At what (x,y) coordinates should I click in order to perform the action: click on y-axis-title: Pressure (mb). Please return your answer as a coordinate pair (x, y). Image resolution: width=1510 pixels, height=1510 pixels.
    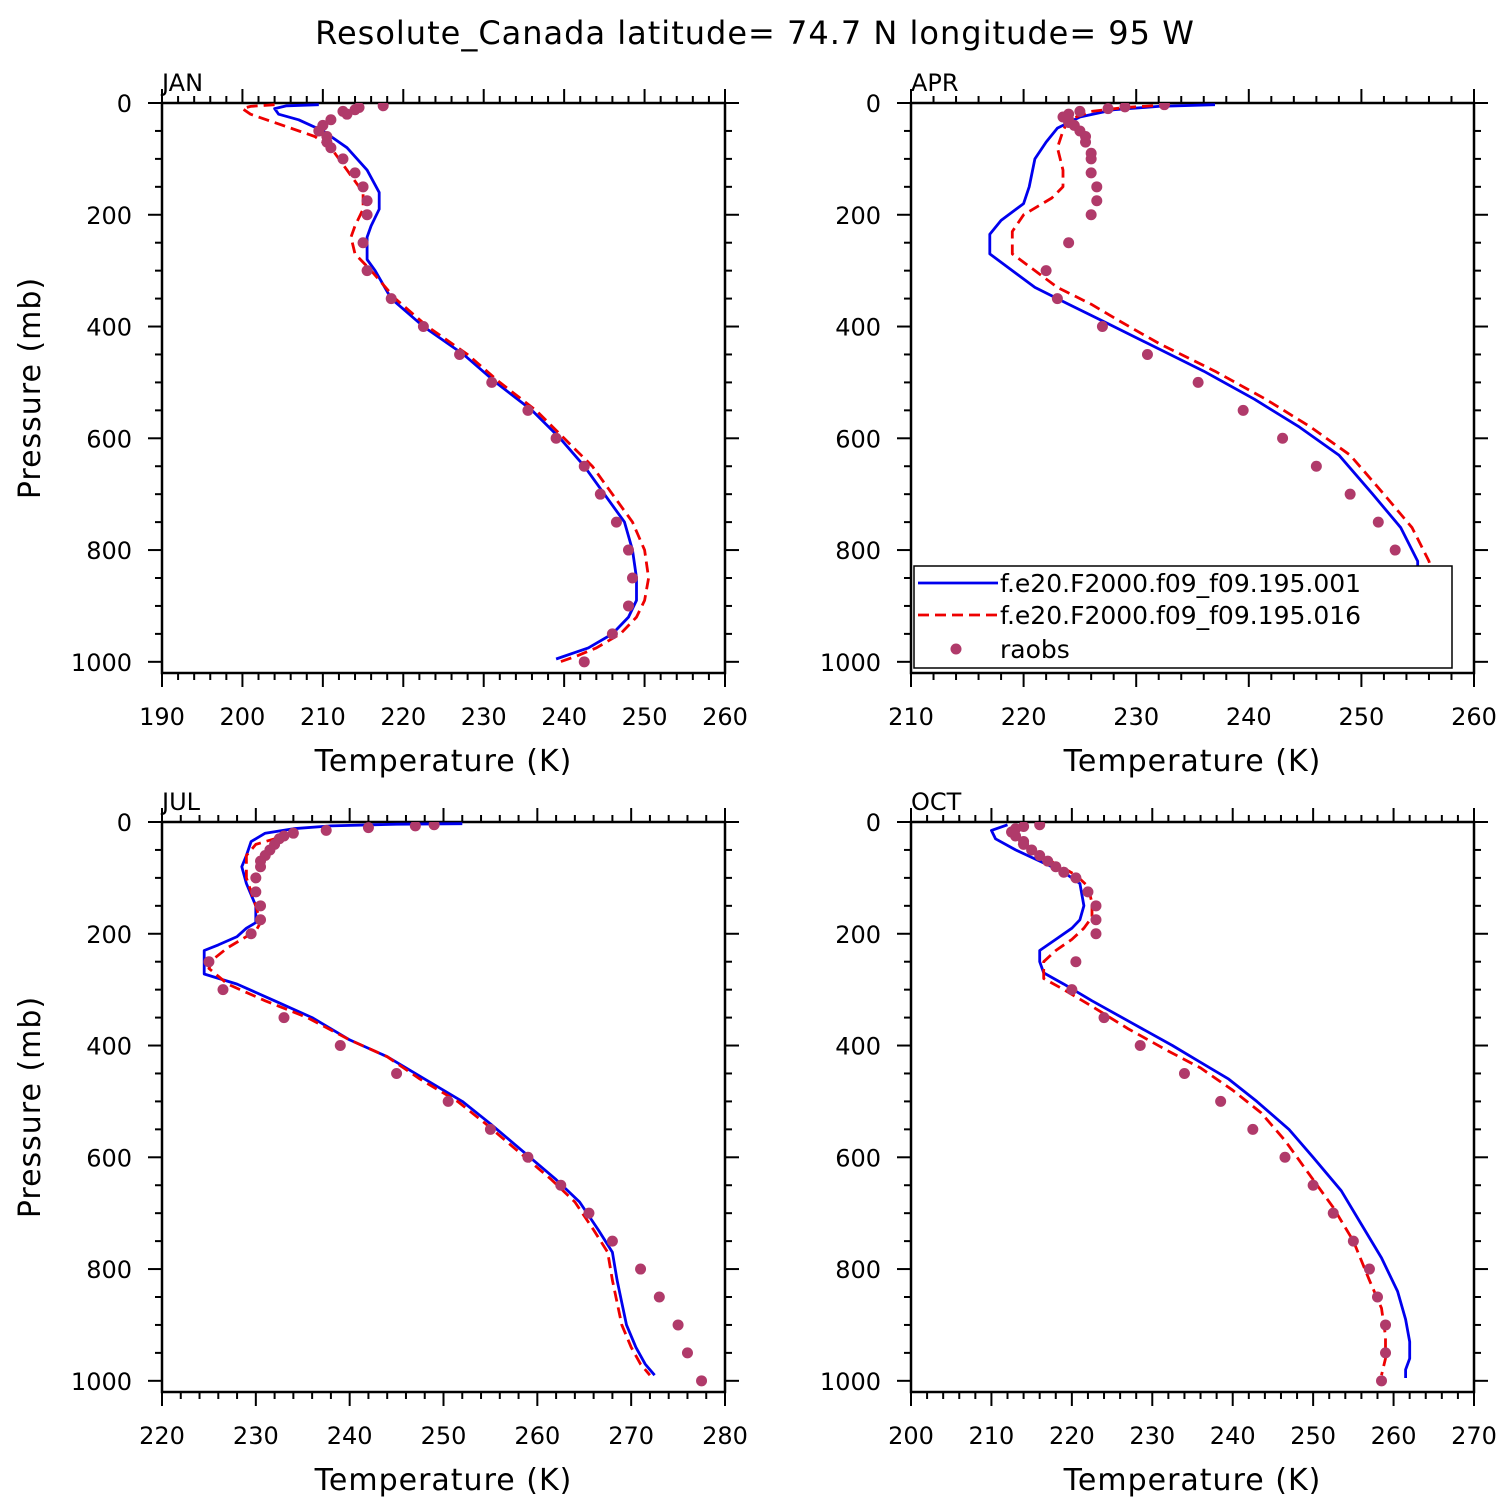
    Looking at the image, I should click on (30, 1107).